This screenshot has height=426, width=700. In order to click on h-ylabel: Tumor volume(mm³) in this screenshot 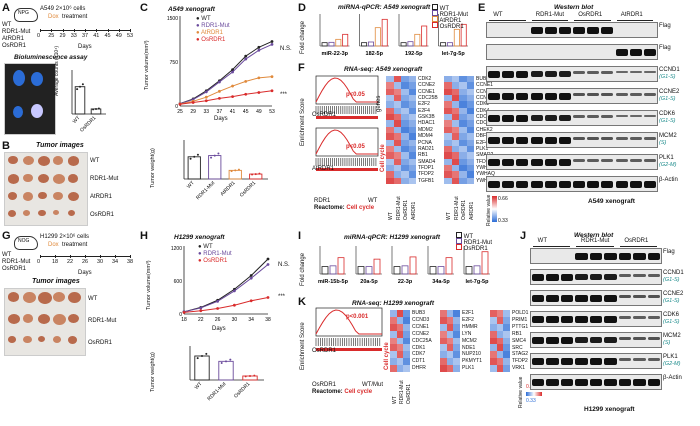, I will do `click(149, 285)`.